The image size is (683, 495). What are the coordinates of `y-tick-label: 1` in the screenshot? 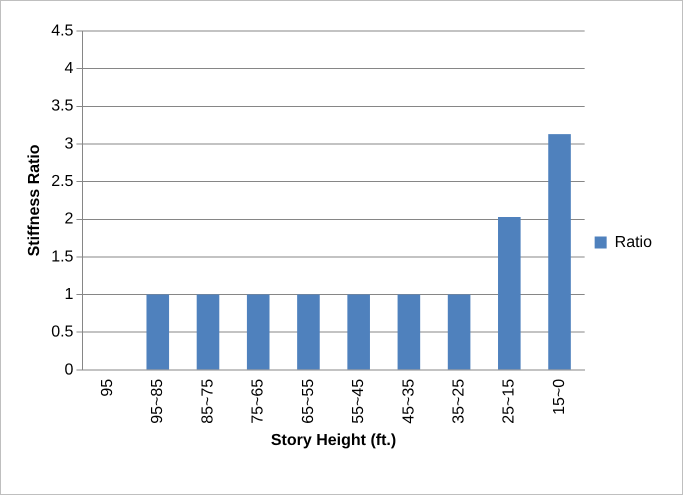 It's located at (69, 294).